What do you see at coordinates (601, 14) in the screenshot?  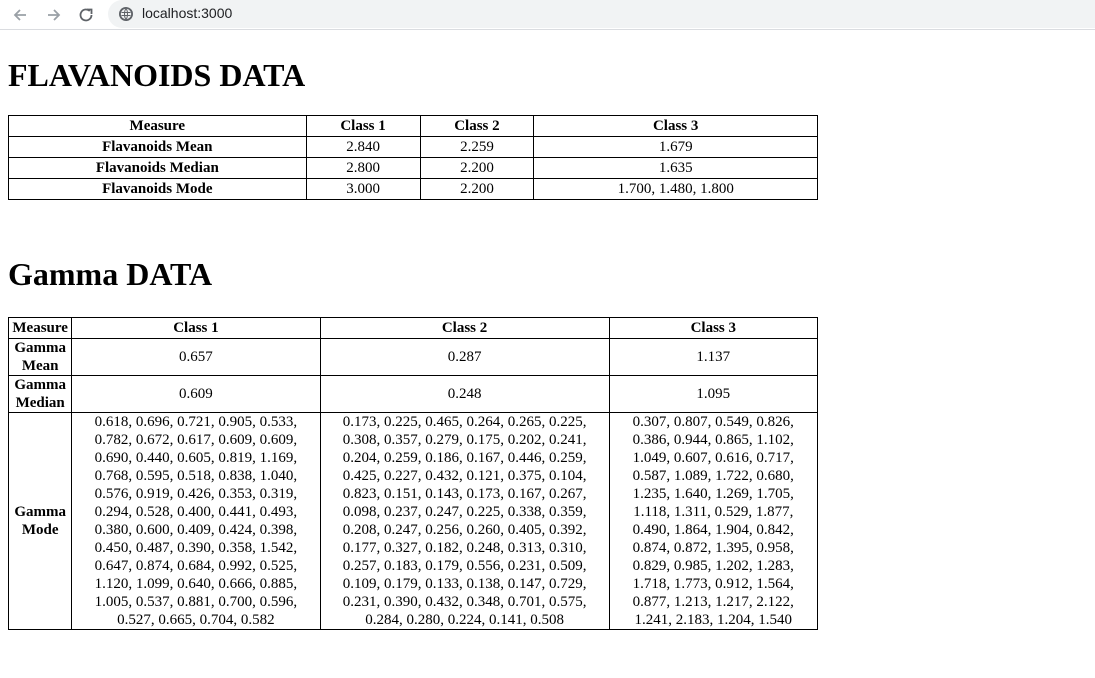 I see `address-bar: localhost:3000` at bounding box center [601, 14].